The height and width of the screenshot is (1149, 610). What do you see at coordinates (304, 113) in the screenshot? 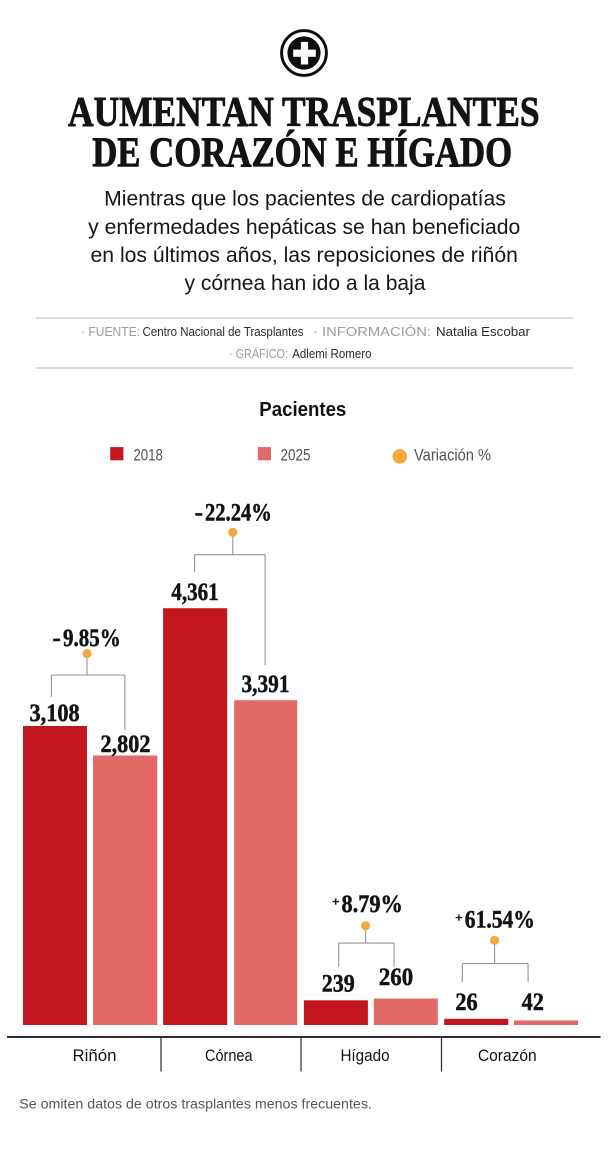
I see `svg-text: AUMENTAN TRASPLANTES` at bounding box center [304, 113].